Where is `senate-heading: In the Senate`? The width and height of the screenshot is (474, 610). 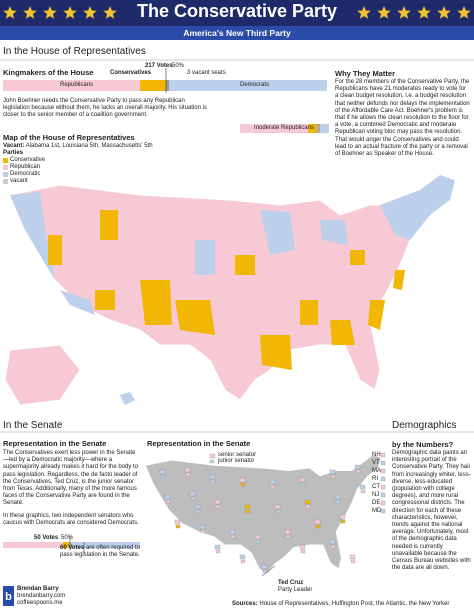
senate-heading: In the Senate is located at coordinates (33, 425).